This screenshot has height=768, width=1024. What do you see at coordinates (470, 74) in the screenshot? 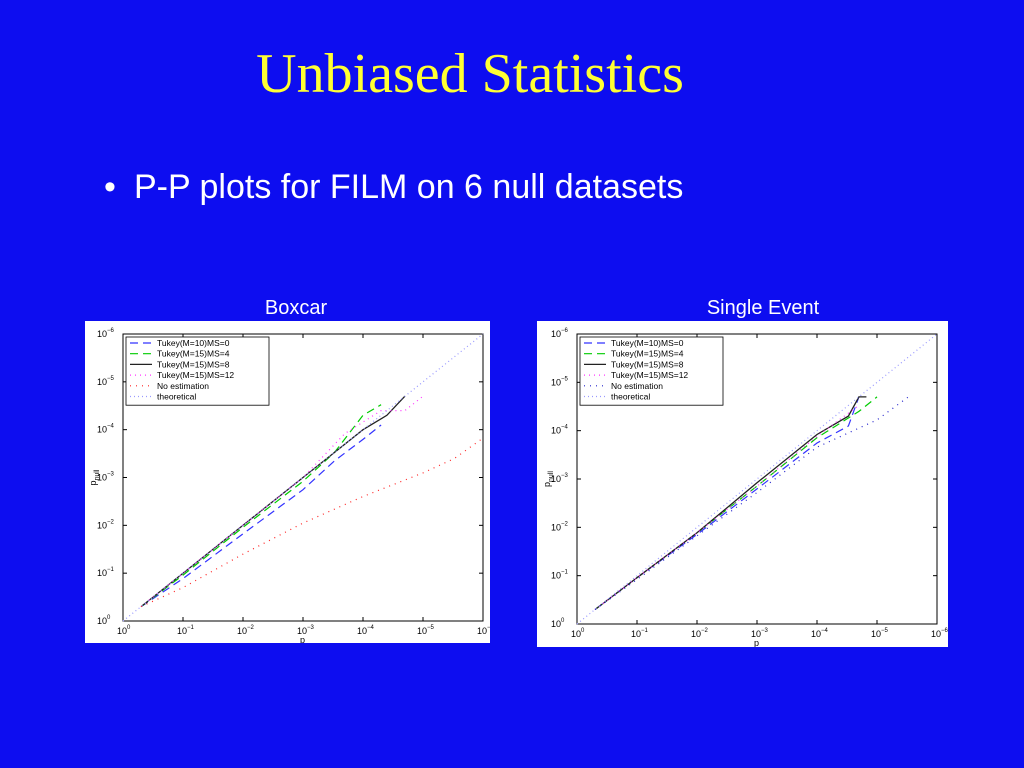
I see `slide-title: Unbiased Statistics` at bounding box center [470, 74].